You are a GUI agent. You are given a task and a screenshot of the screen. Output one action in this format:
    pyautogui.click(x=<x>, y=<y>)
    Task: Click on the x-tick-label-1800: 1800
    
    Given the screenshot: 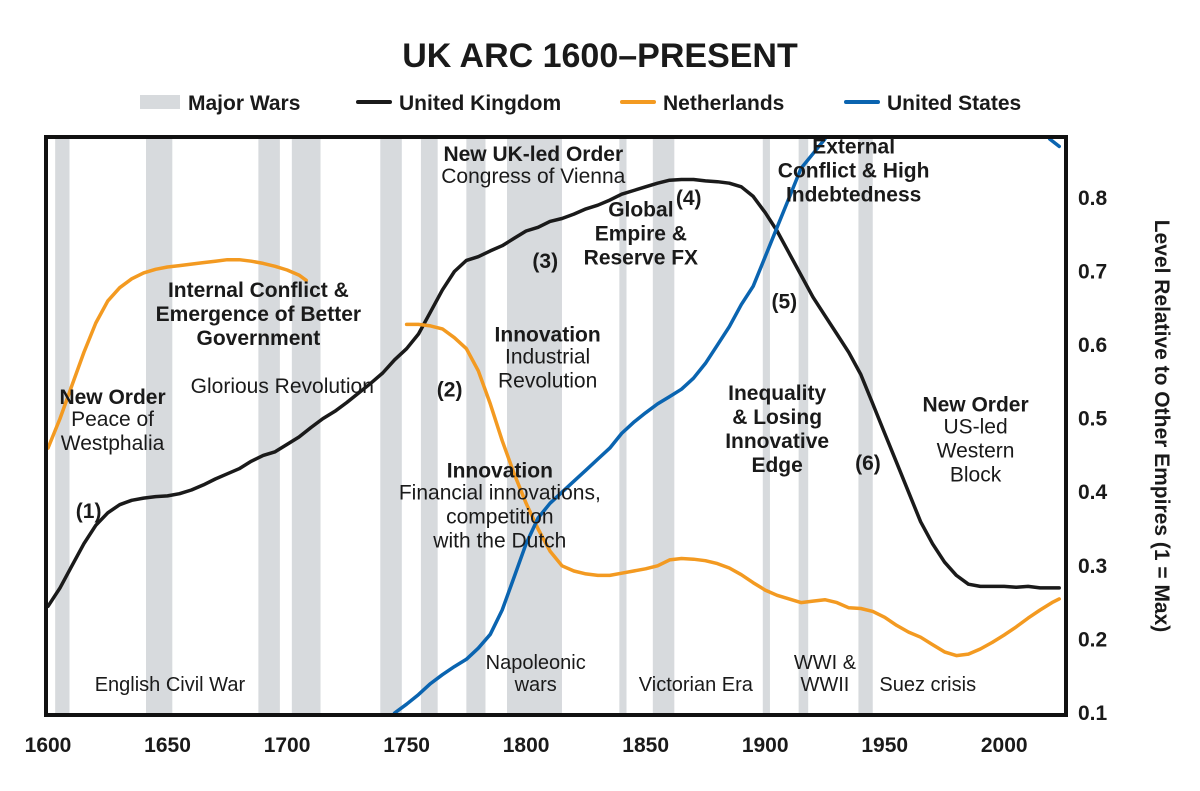 What is the action you would take?
    pyautogui.click(x=526, y=745)
    